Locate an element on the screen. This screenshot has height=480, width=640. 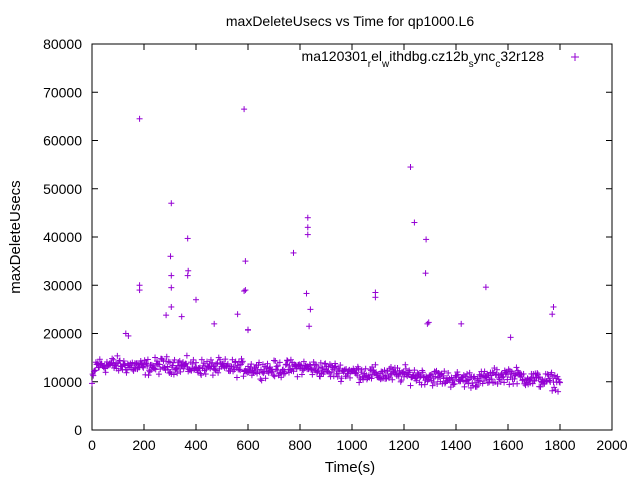
y-tick-label: 30000 is located at coordinates (62, 285).